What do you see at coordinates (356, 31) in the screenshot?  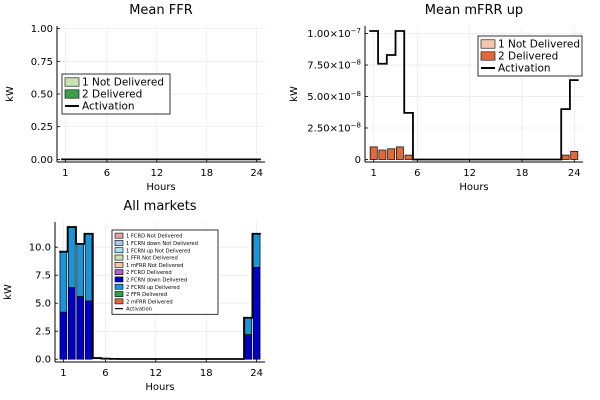 I see `y-tick-exponent: −7` at bounding box center [356, 31].